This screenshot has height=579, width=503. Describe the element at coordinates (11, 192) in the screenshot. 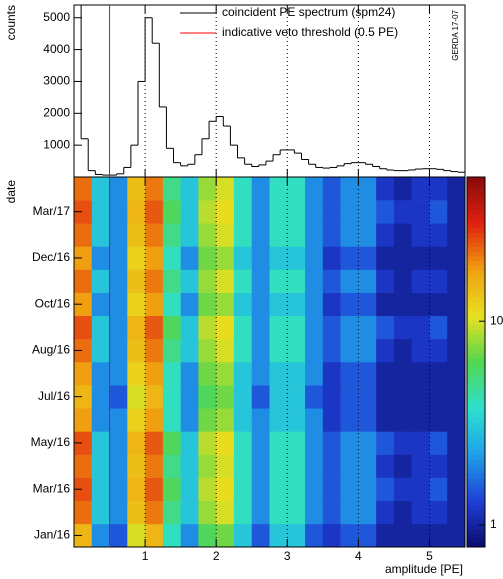

I see `y-axis-label: date` at that location.